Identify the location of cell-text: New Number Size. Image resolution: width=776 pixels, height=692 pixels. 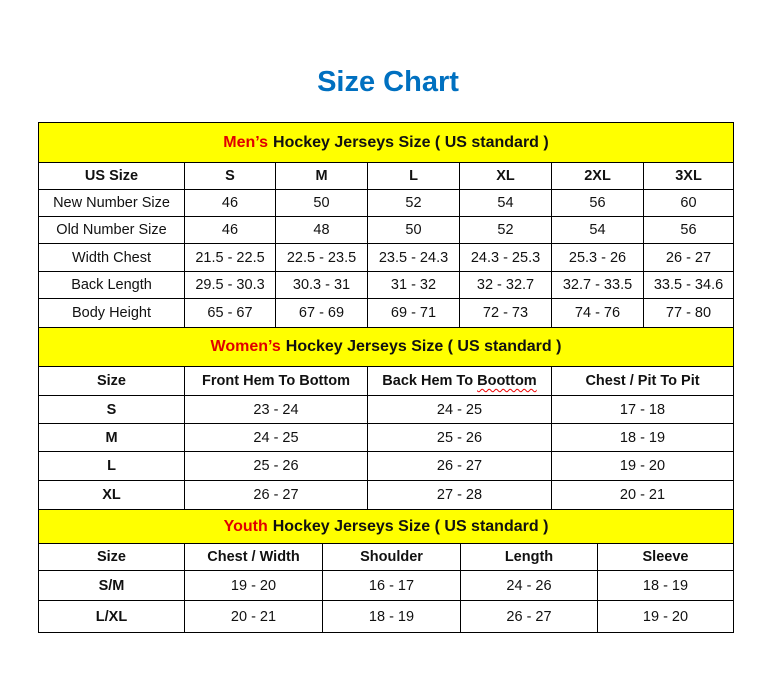
(111, 203).